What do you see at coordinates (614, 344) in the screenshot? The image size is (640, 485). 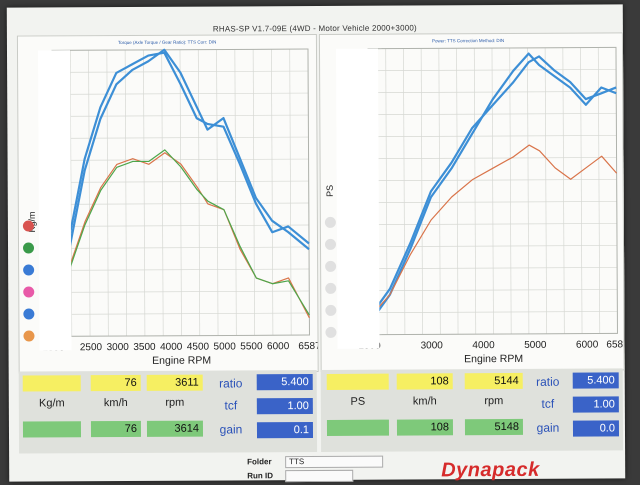 I see `x-tick-label: 6587` at bounding box center [614, 344].